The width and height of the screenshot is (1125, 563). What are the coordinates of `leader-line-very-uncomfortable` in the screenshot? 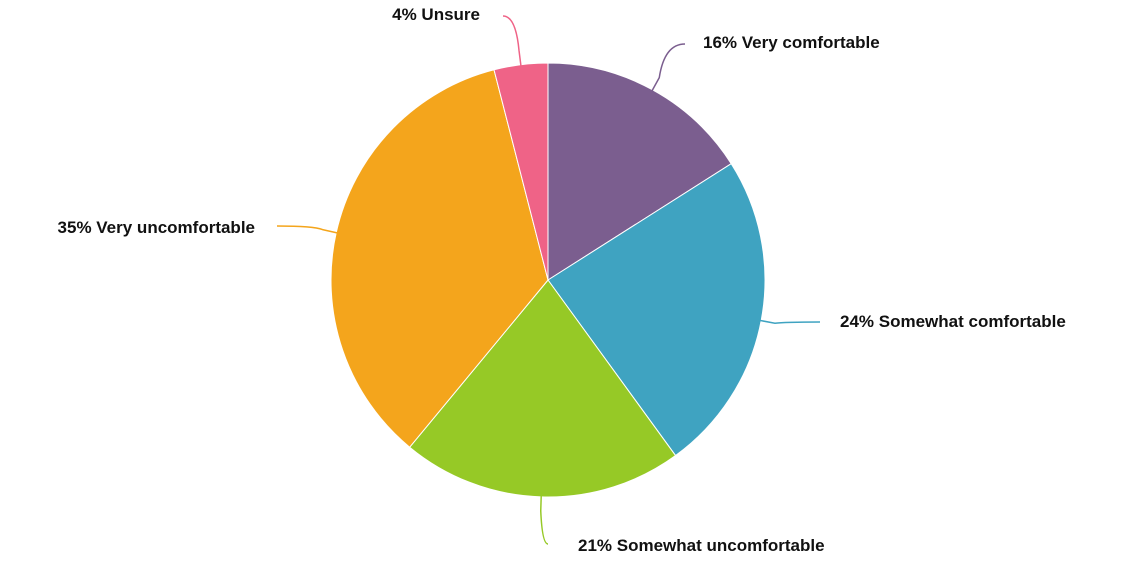 It's located at (307, 229).